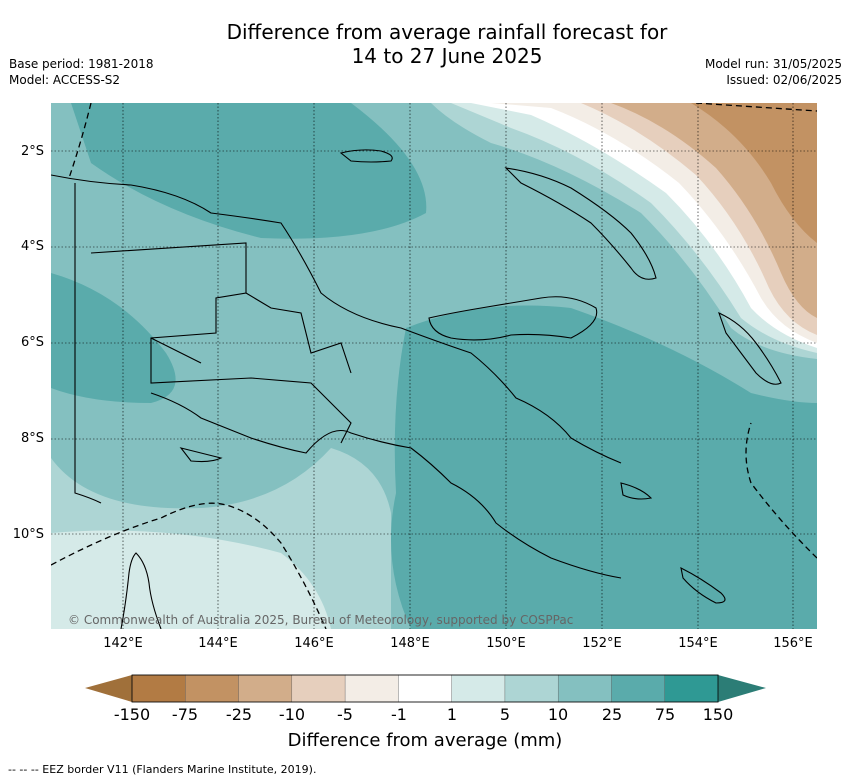  I want to click on colorbar-tick: 10, so click(558, 714).